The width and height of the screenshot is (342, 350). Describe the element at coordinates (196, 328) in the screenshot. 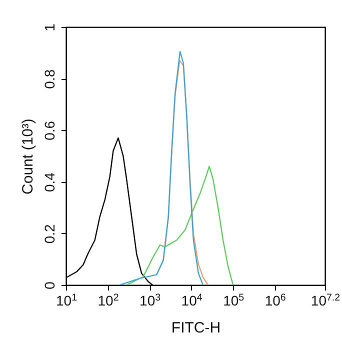

I see `x-axis-title: FITC-H` at that location.